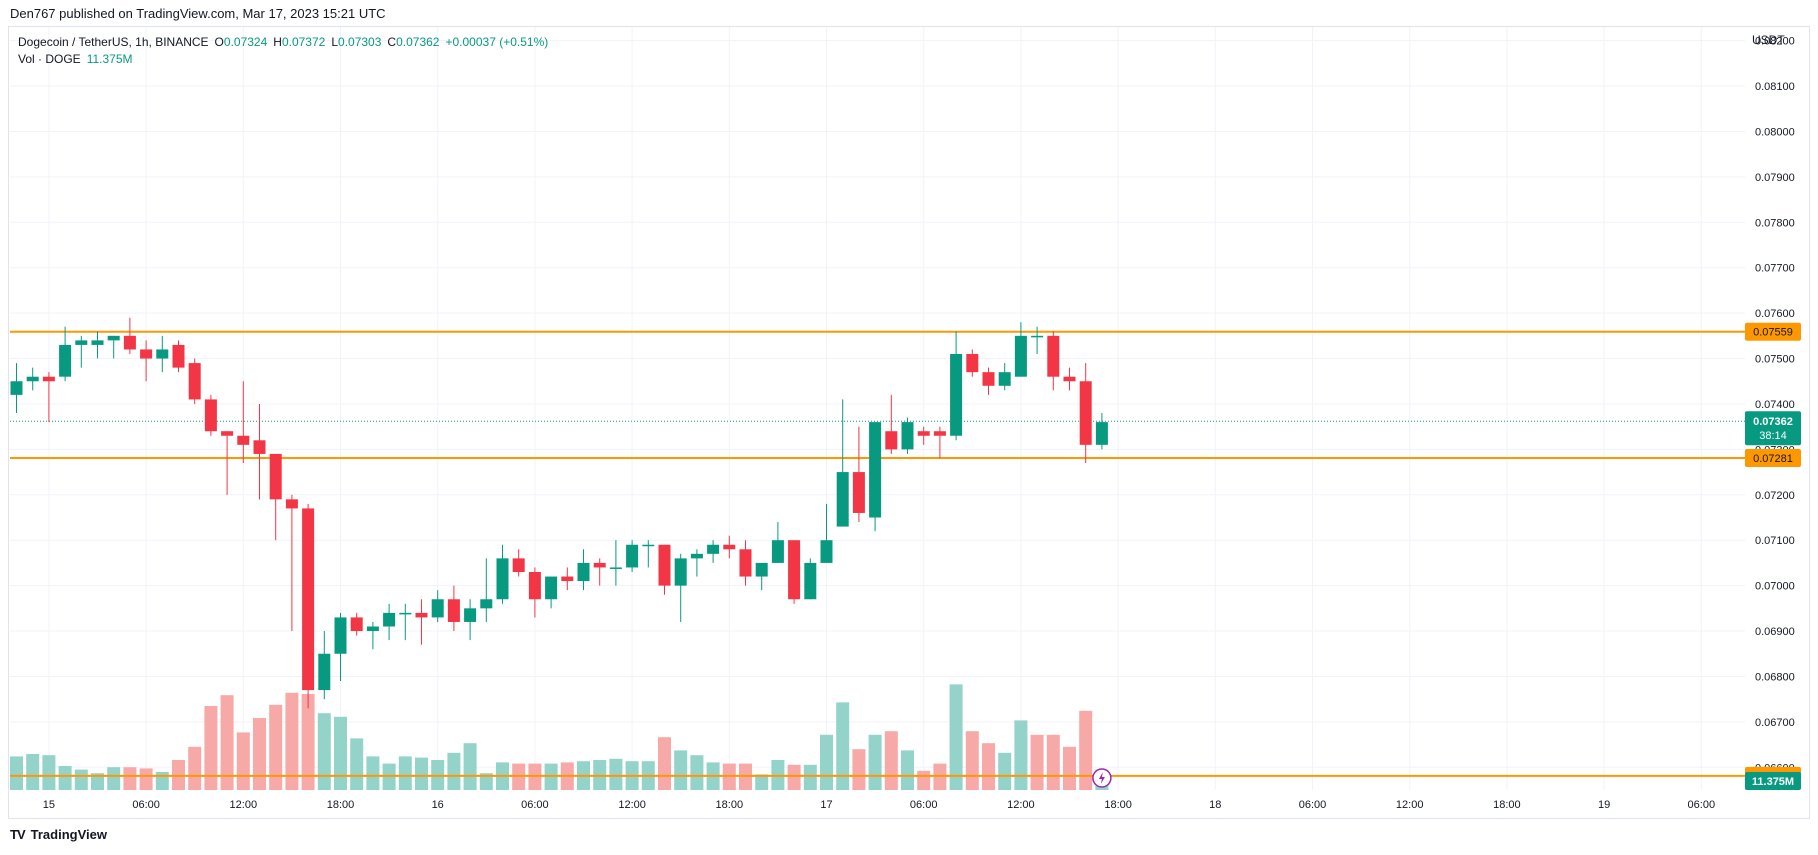 The height and width of the screenshot is (855, 1818). Describe the element at coordinates (18, 834) in the screenshot. I see `tradingview-logo-icon: TV` at that location.